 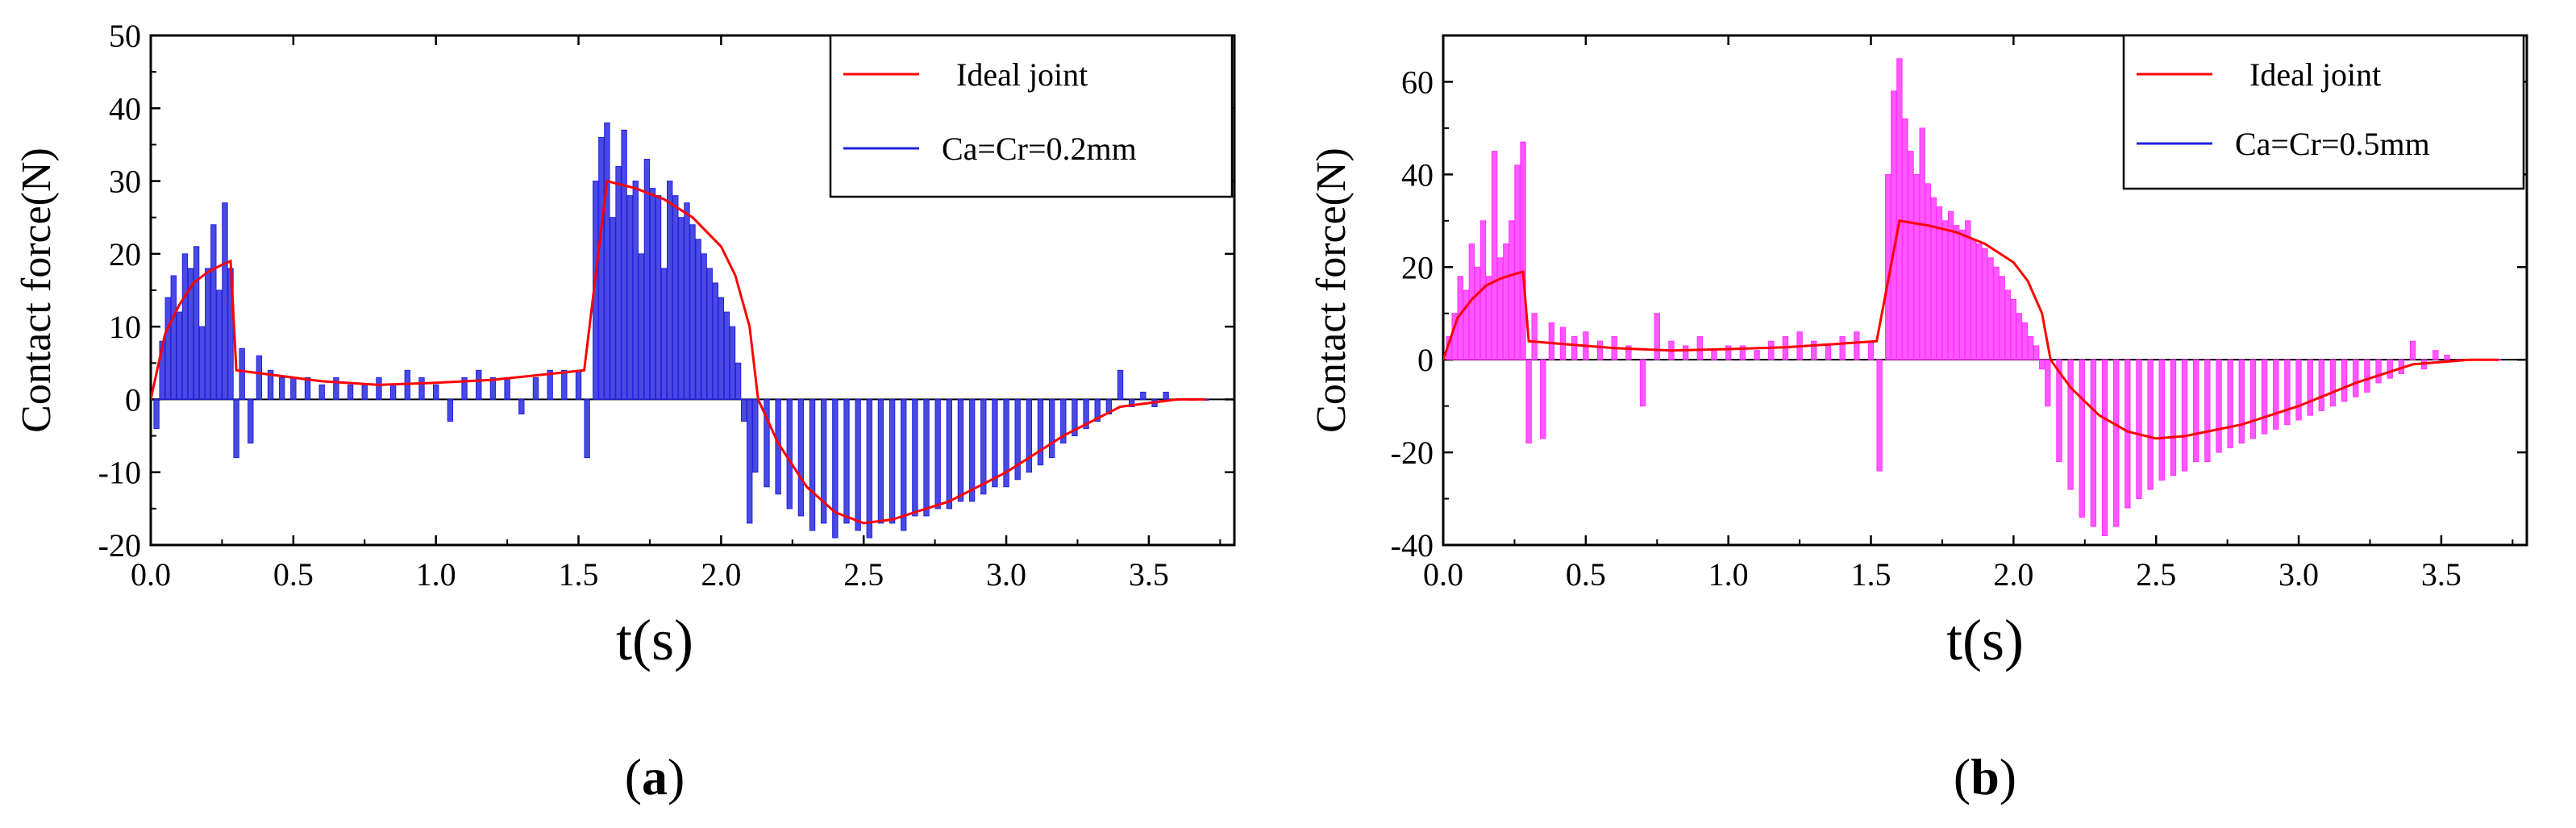 I want to click on y-tick-label: 10, so click(x=125, y=327).